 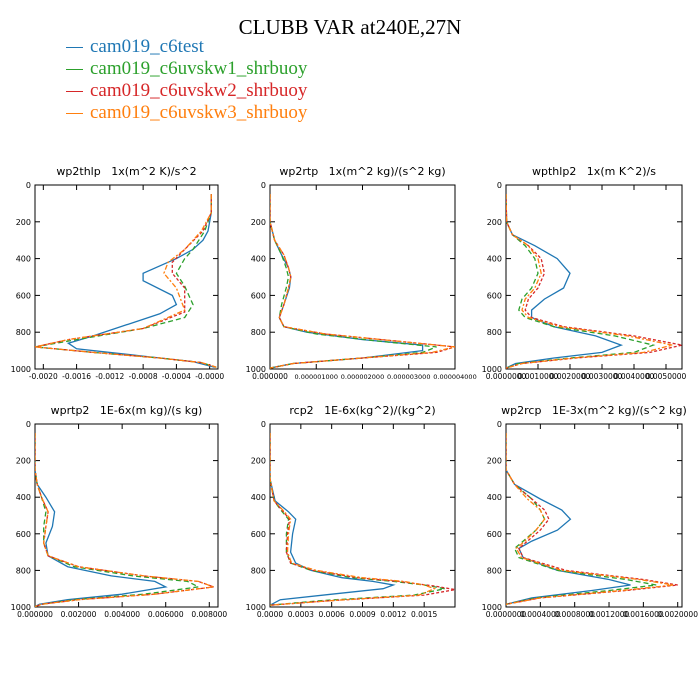 I want to click on x-tick-label: 0.0004000, so click(x=540, y=614).